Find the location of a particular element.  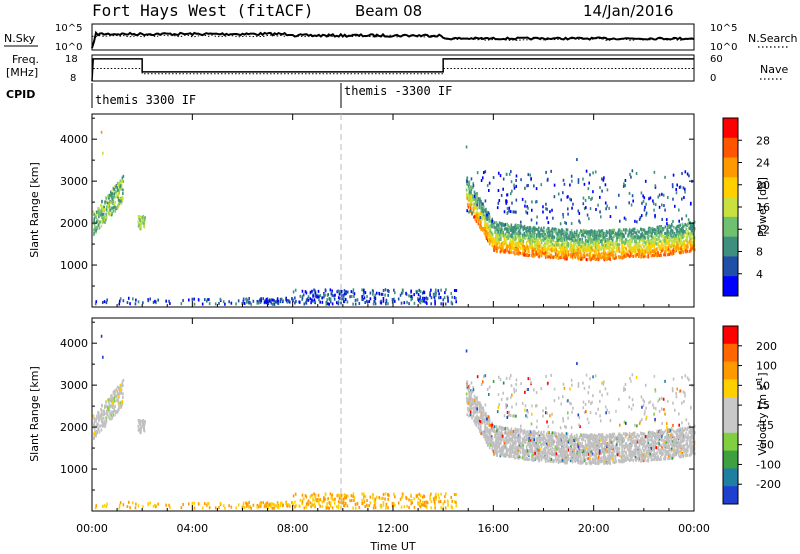

beam-label: Beam 08 is located at coordinates (388, 11).